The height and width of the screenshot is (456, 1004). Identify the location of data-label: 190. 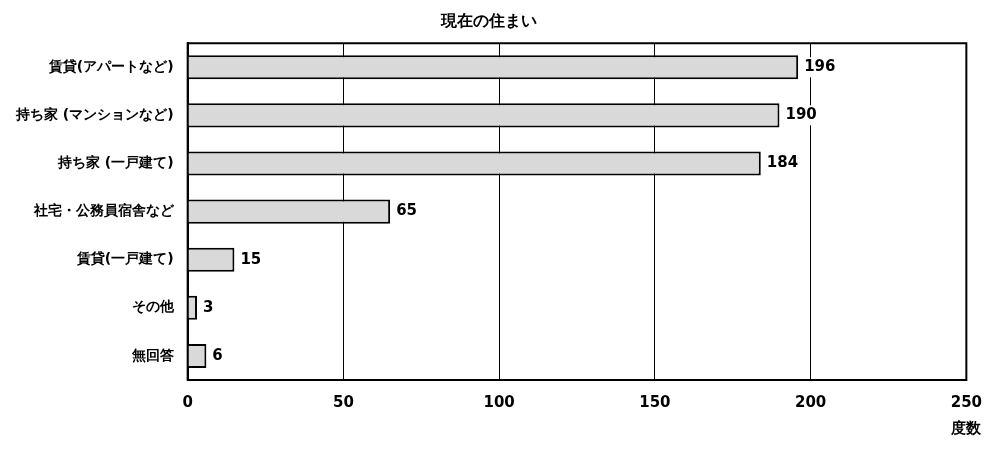
(801, 114).